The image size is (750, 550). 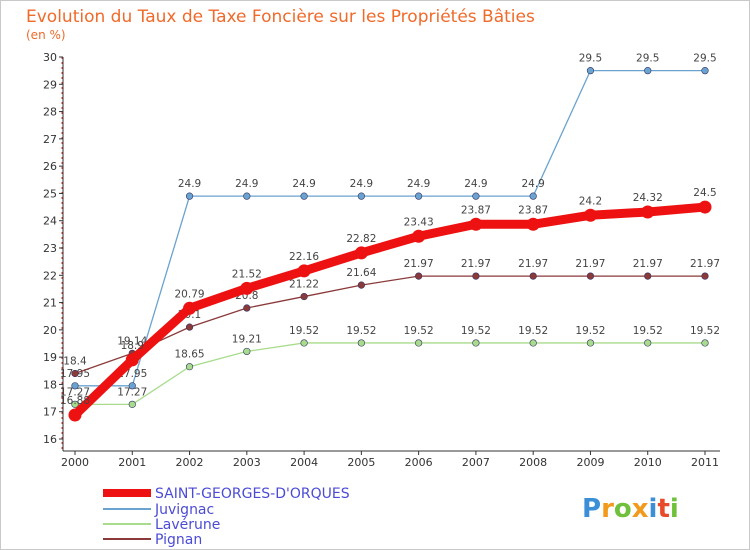 I want to click on data-label: 23.43, so click(x=419, y=222).